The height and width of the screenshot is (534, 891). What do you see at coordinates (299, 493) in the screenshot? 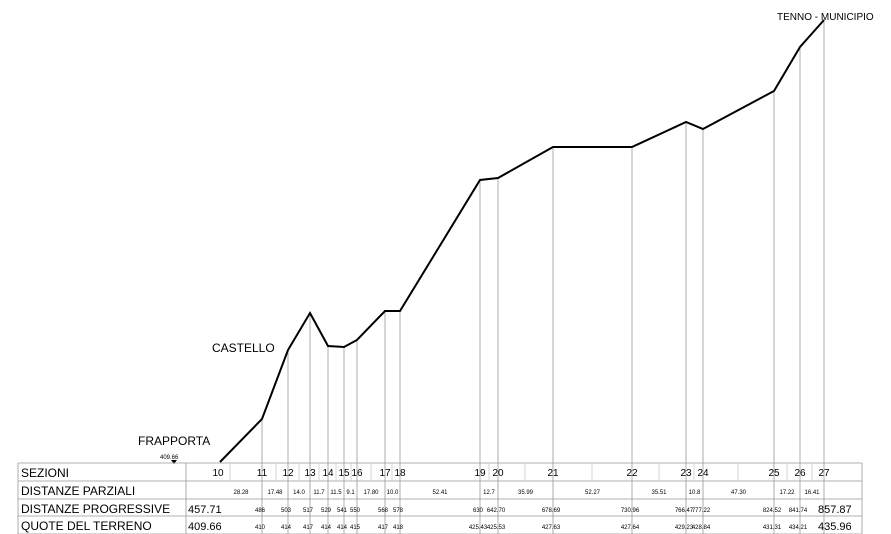
I see `partial-distance: 14.0` at bounding box center [299, 493].